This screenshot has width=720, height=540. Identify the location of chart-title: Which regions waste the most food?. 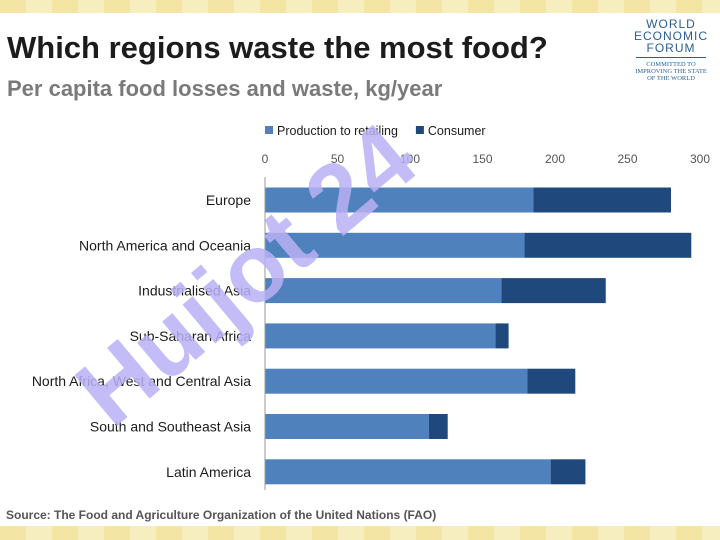
(277, 47).